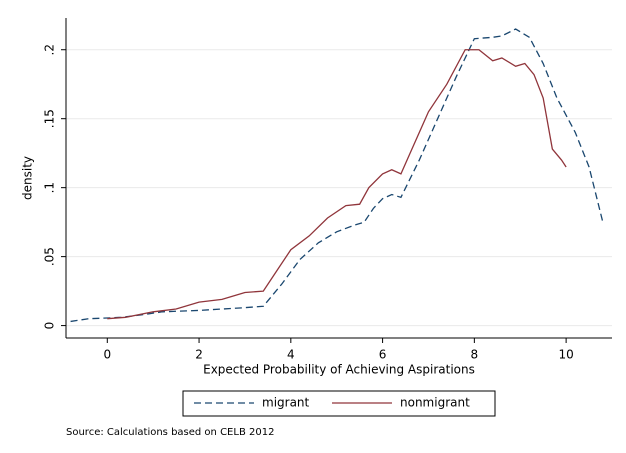  What do you see at coordinates (50, 256) in the screenshot?
I see `y-tick-label: .05` at bounding box center [50, 256].